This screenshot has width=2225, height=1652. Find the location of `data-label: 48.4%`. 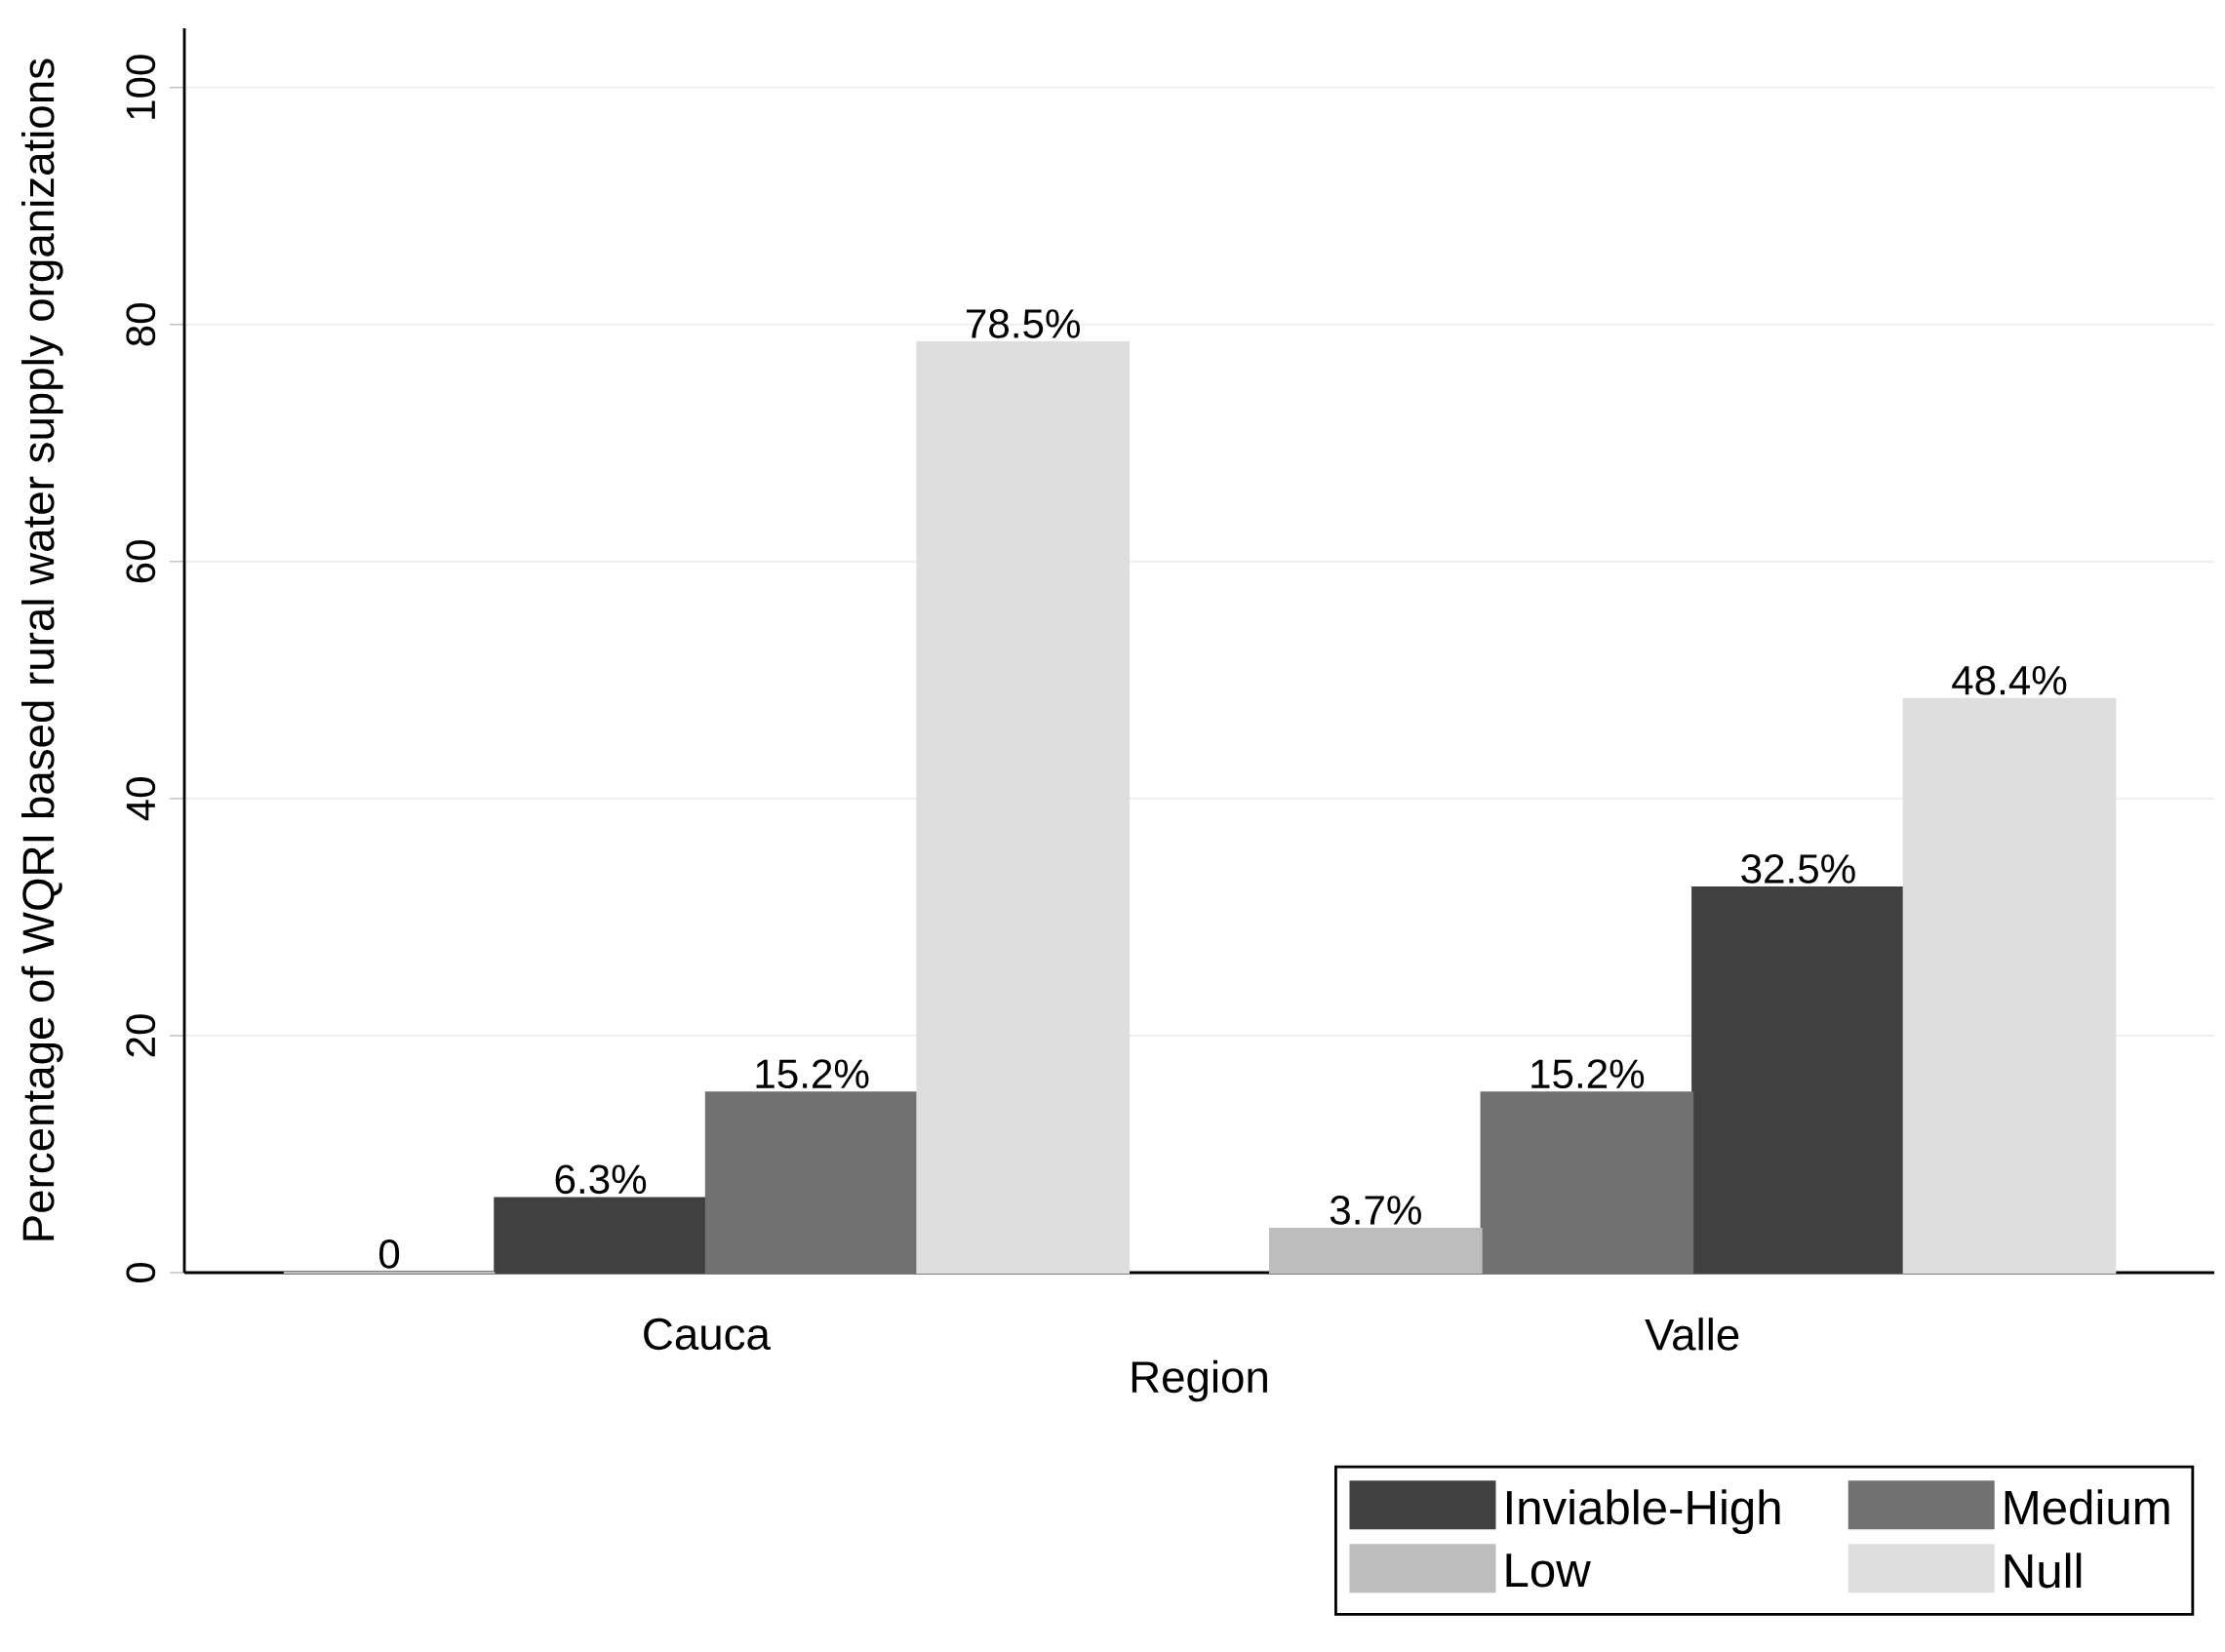

data-label: 48.4% is located at coordinates (2010, 680).